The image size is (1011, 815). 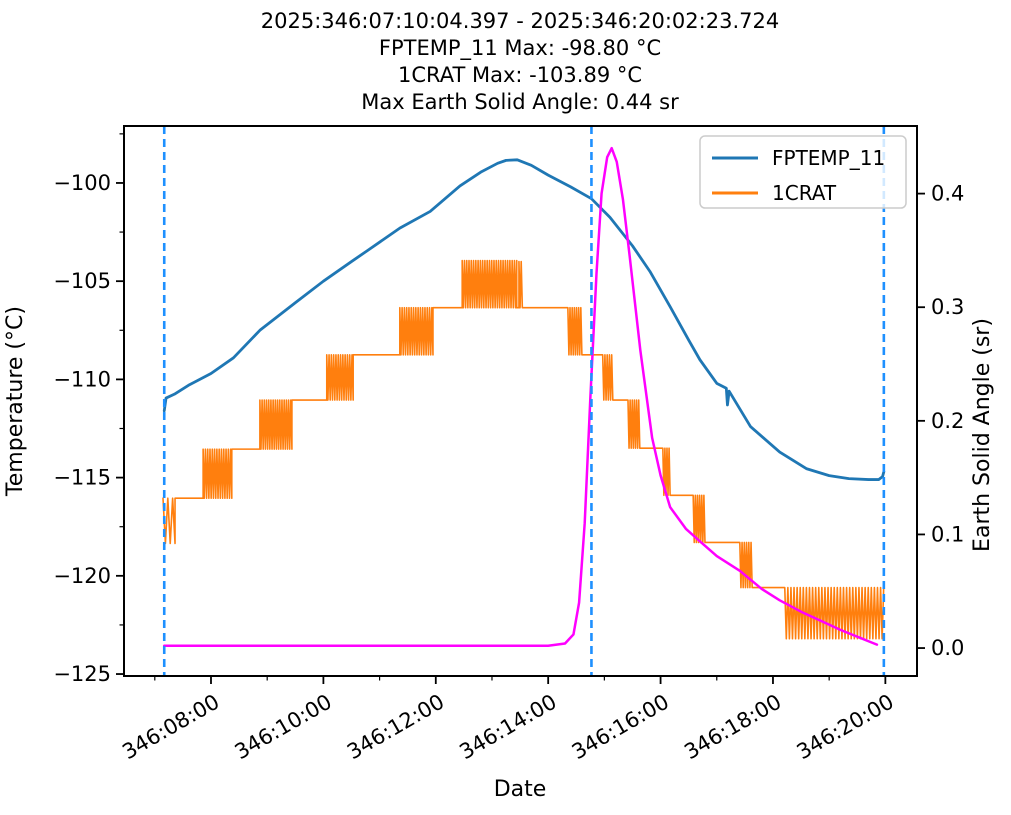 I want to click on title-line-4: Max Earth Solid Angle: 0.44 sr, so click(x=520, y=102).